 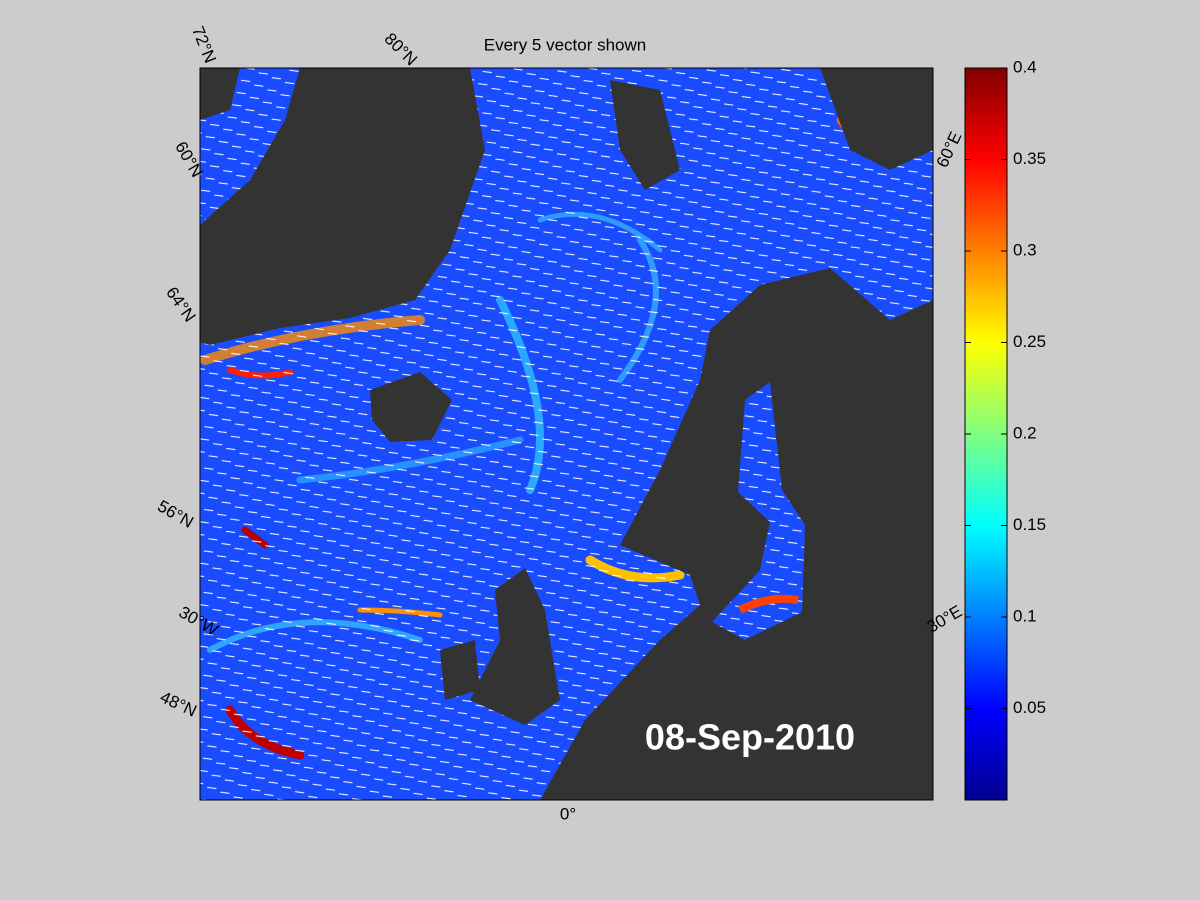 I want to click on colorbar-tick-label: 0.15, so click(x=1029, y=524).